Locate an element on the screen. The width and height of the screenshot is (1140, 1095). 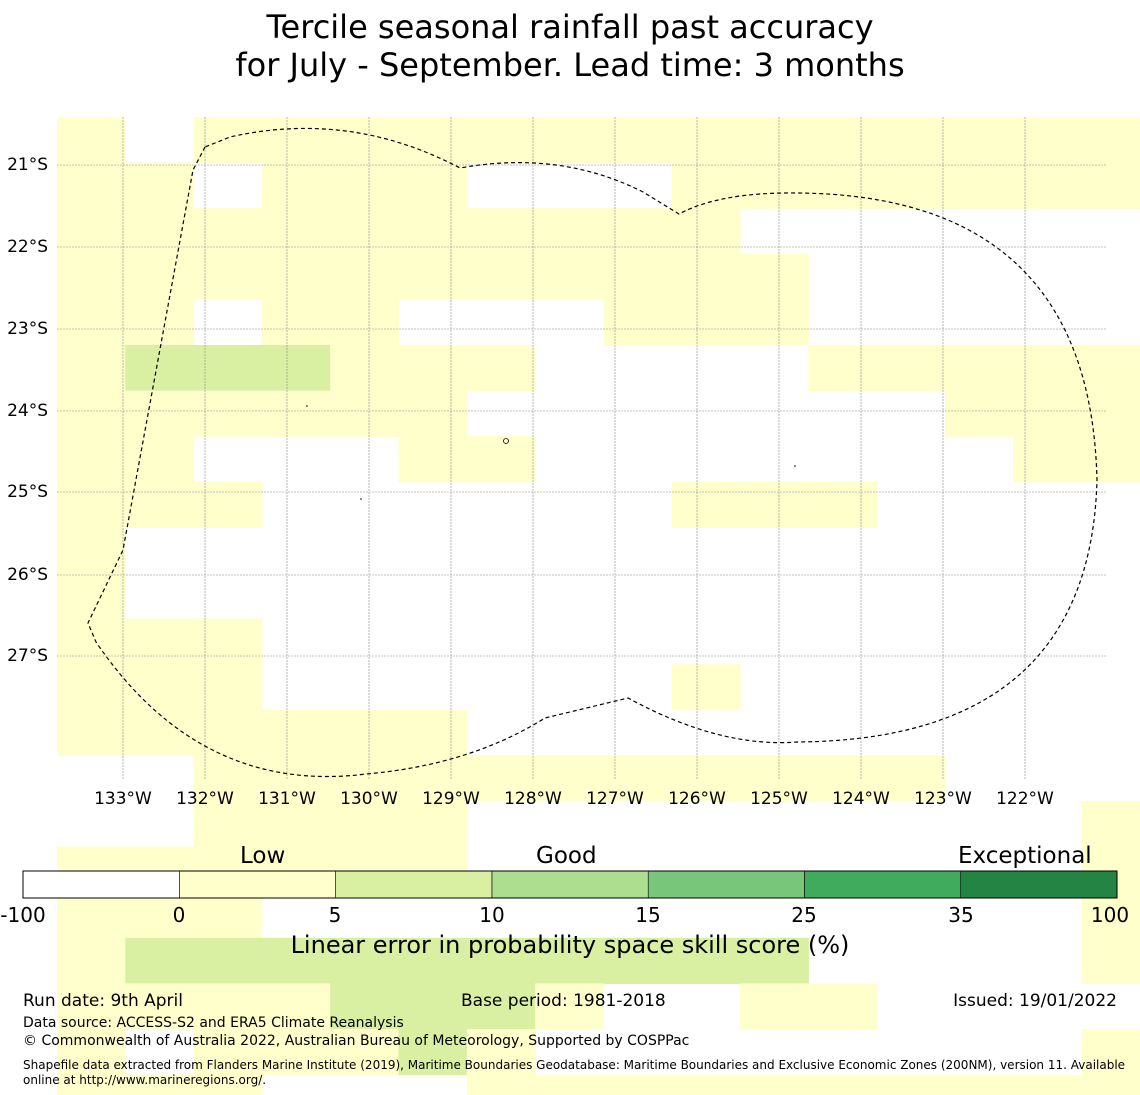
colorbar-tick: 35 is located at coordinates (961, 915).